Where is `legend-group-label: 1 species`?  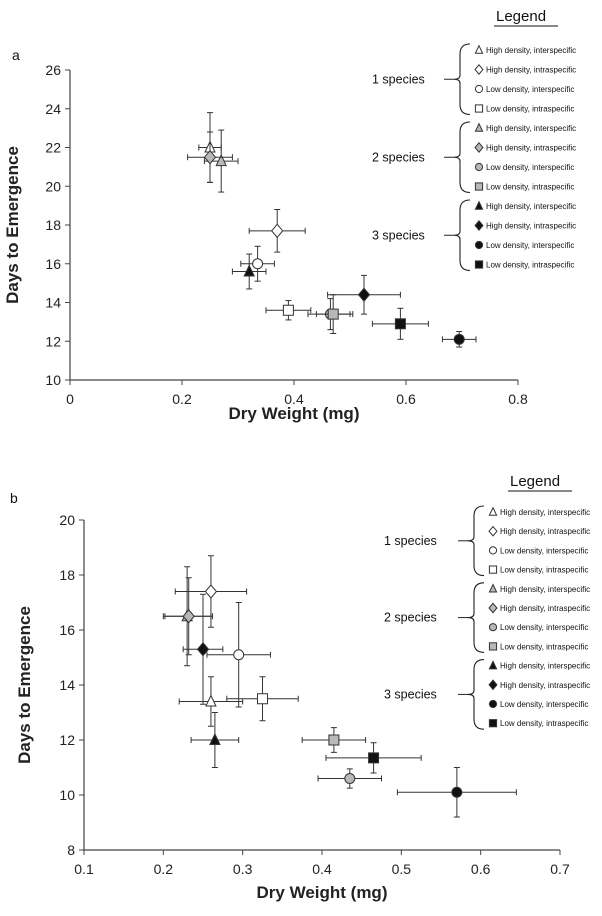
legend-group-label: 1 species is located at coordinates (398, 79).